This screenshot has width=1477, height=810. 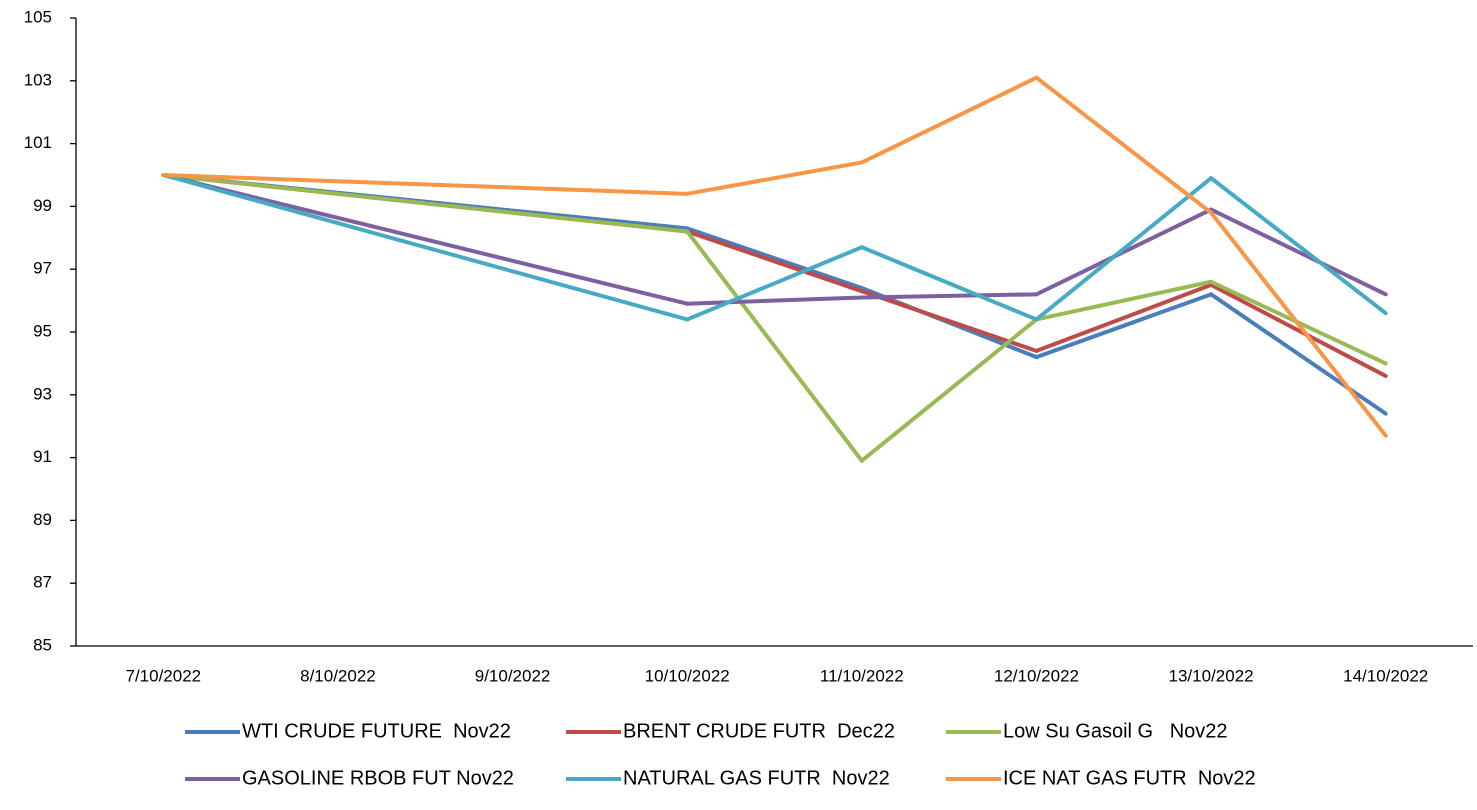 I want to click on legend-label: WTI CRUDE FUTURE Nov22, so click(x=376, y=731).